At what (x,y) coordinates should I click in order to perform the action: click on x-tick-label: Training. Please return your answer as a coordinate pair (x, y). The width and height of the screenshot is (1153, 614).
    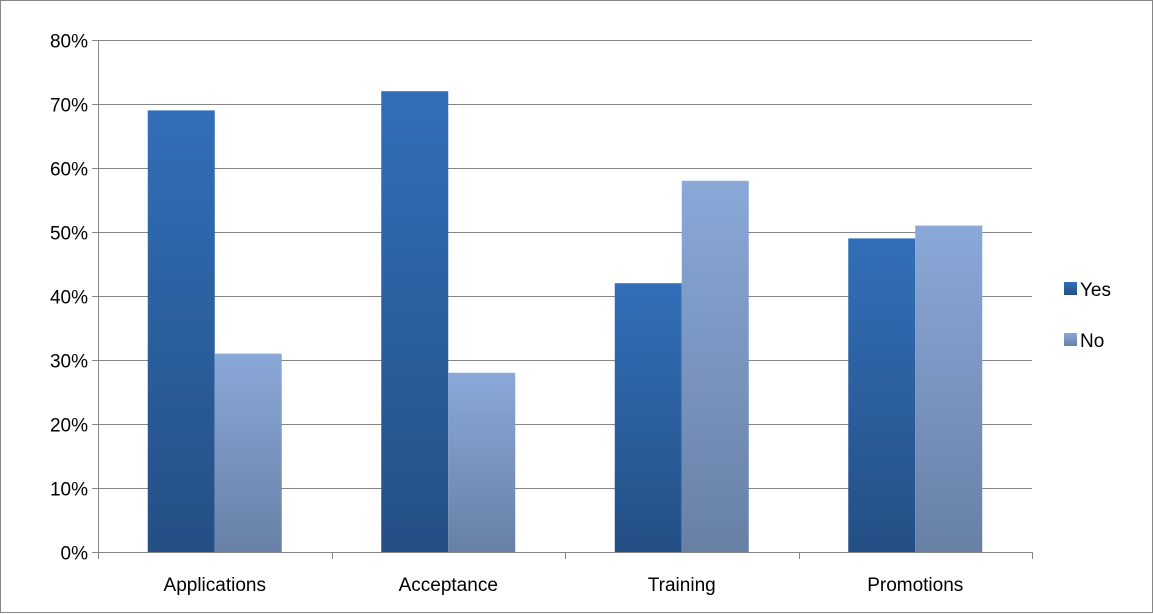
    Looking at the image, I should click on (682, 585).